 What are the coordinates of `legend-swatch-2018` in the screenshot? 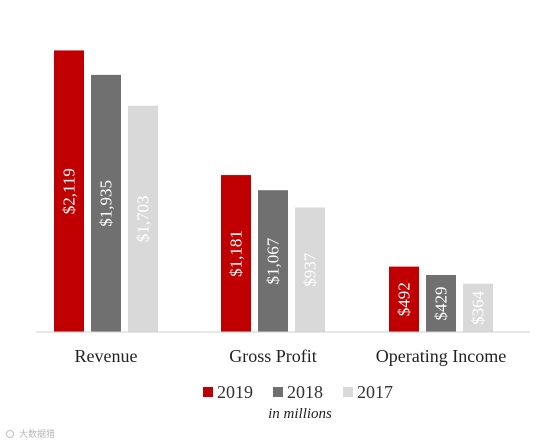 It's located at (278, 392).